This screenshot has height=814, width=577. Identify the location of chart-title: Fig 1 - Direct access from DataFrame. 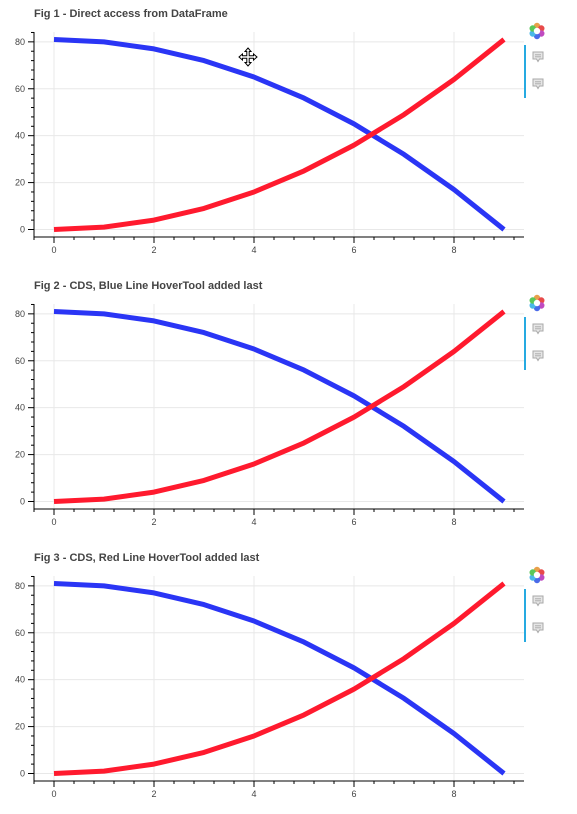
(131, 14).